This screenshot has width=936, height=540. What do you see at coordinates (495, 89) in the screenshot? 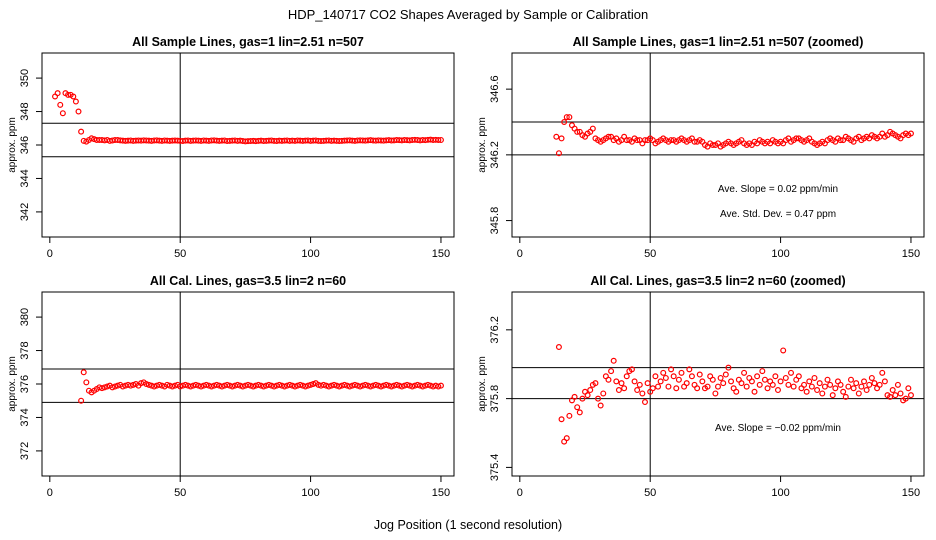
I see `y-tick-label: 346.6` at bounding box center [495, 89].